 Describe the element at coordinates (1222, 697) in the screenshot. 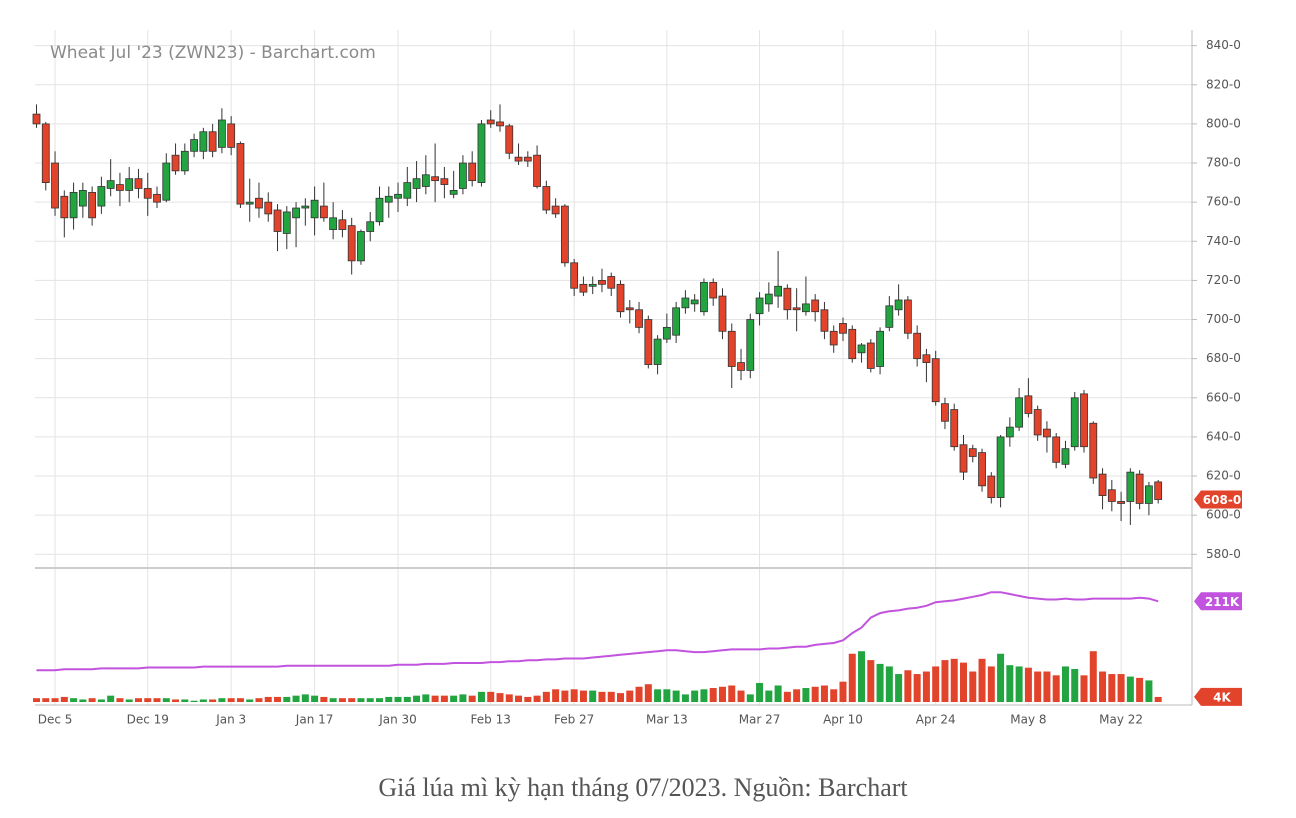

I see `volume-tag-label: 4K` at that location.